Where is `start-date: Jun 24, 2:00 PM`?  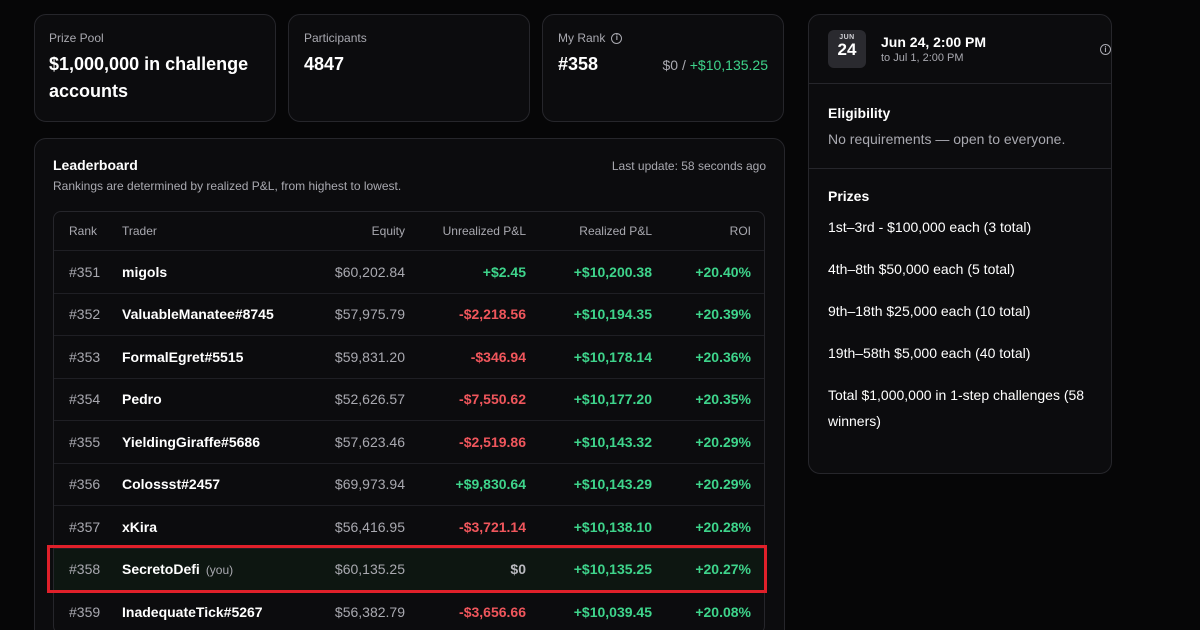
start-date: Jun 24, 2:00 PM is located at coordinates (934, 42).